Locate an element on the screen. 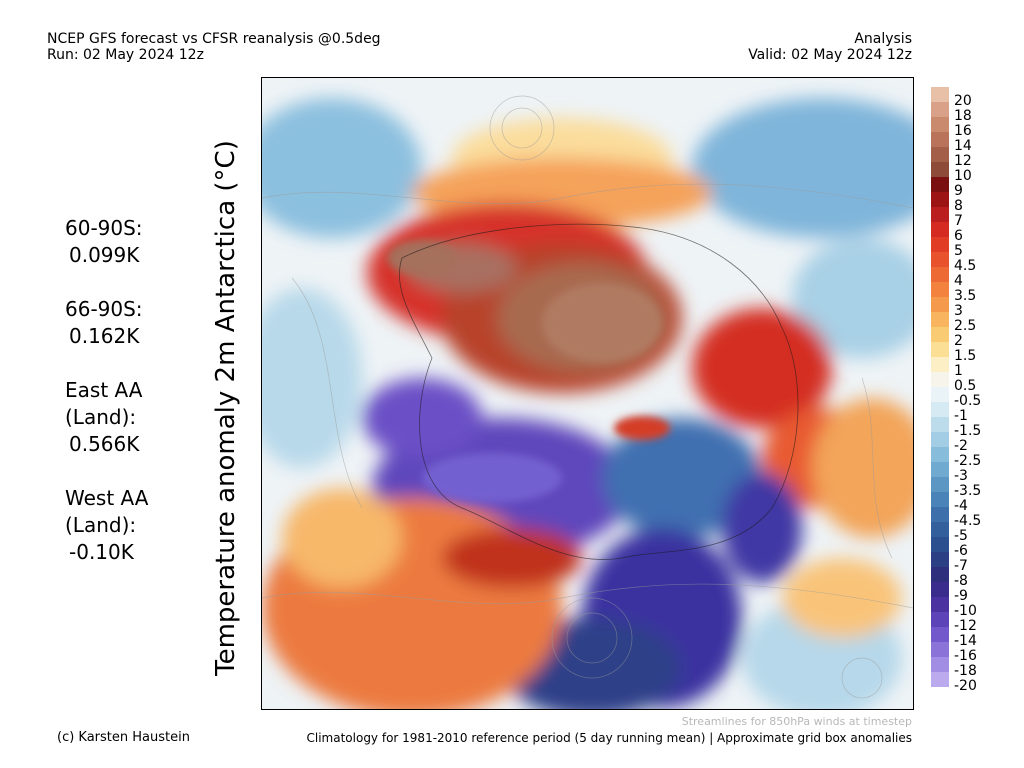  colorbar-label: 5 is located at coordinates (958, 251).